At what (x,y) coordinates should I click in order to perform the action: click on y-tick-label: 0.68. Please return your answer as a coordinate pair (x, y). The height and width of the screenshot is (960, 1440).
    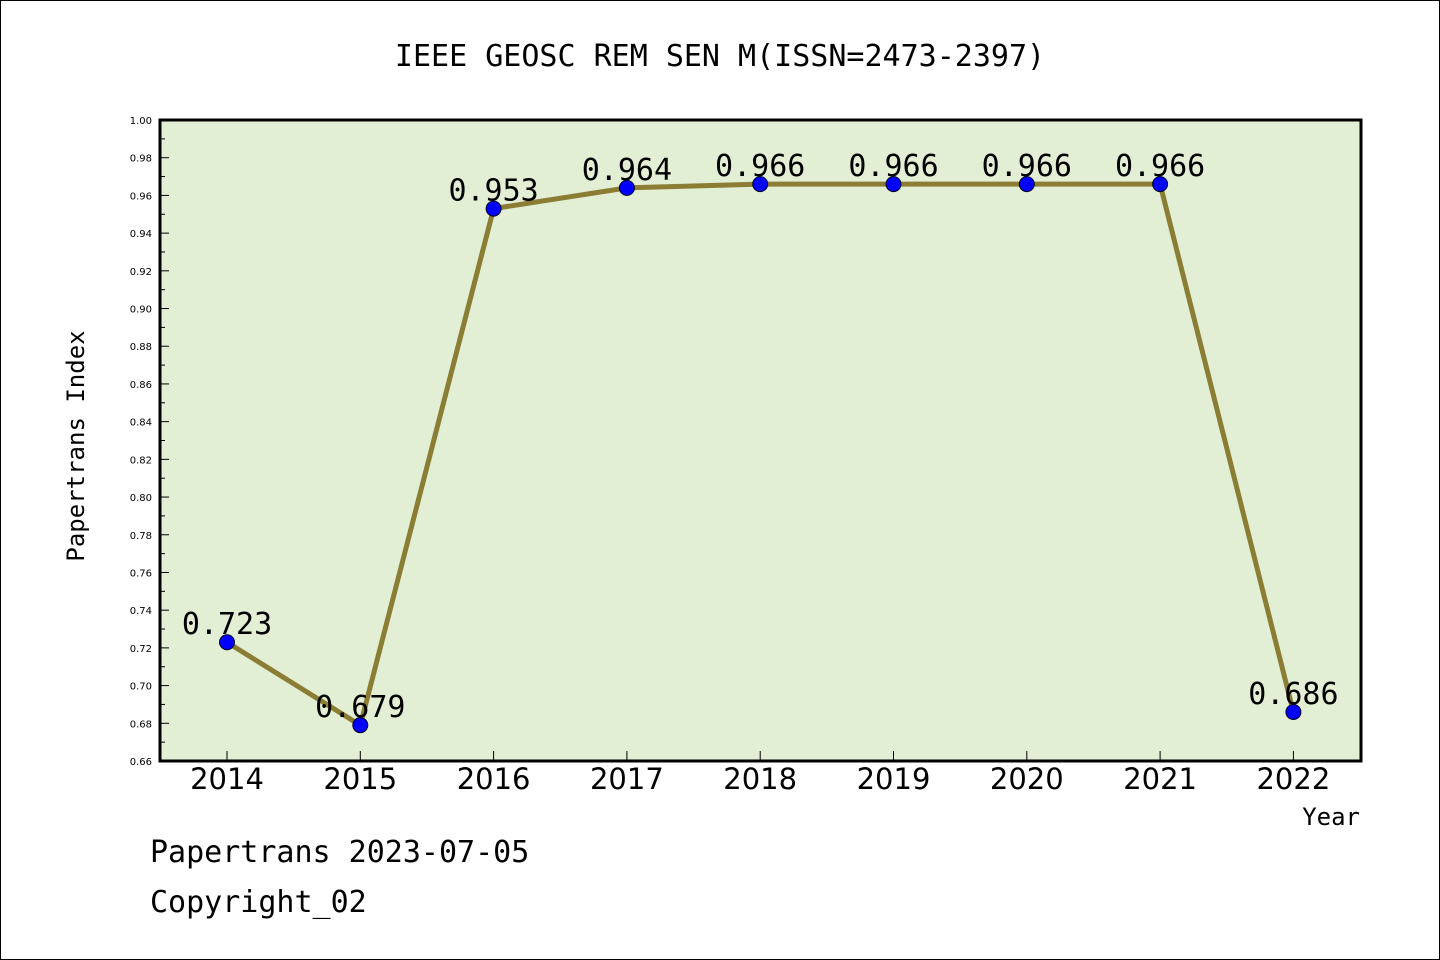
    Looking at the image, I should click on (141, 724).